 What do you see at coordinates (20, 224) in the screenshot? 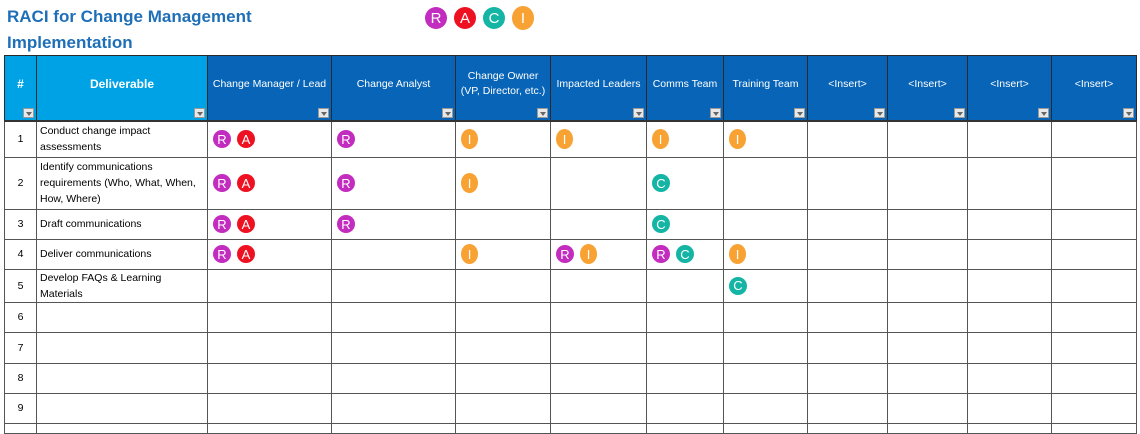
I see `row-number: 3` at bounding box center [20, 224].